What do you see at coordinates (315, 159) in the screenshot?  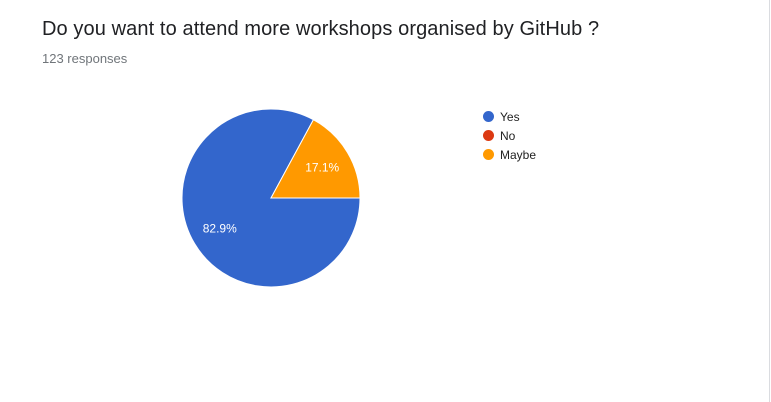 I see `pie-slice-maybe` at bounding box center [315, 159].